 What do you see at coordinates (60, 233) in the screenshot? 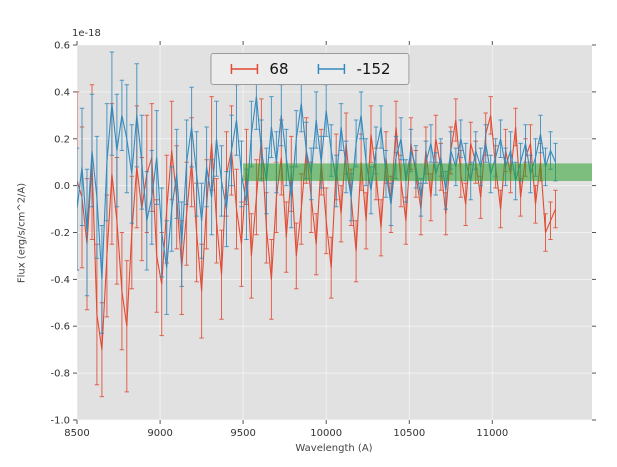
I see `svg-text: -0.2` at bounding box center [60, 233].